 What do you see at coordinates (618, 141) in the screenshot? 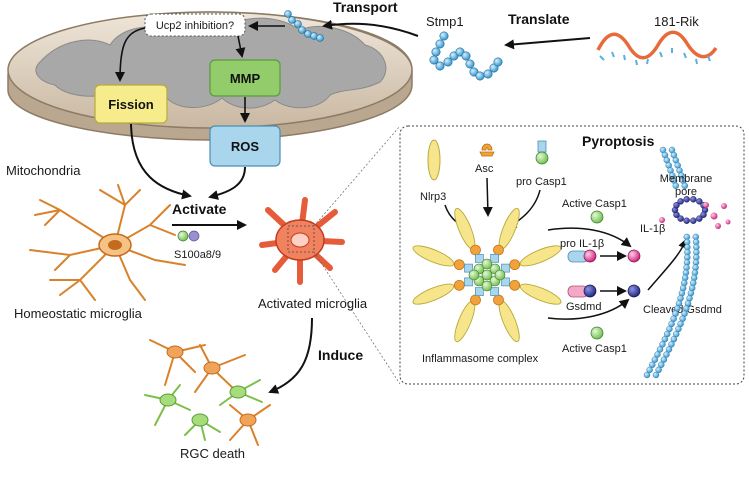
I see `pyroptosis-title: Pyroptosis` at bounding box center [618, 141].